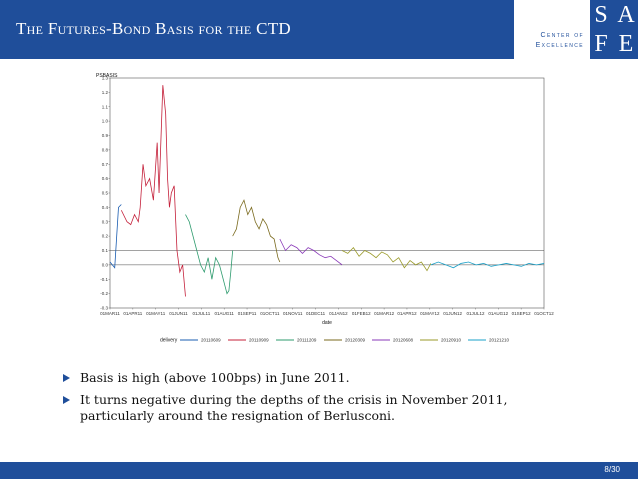  Describe the element at coordinates (451, 340) in the screenshot. I see `legend-label: 20120910` at that location.